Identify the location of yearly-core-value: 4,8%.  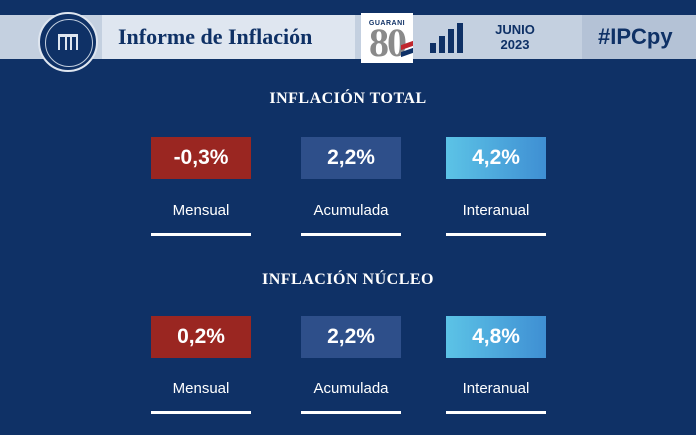
(496, 337).